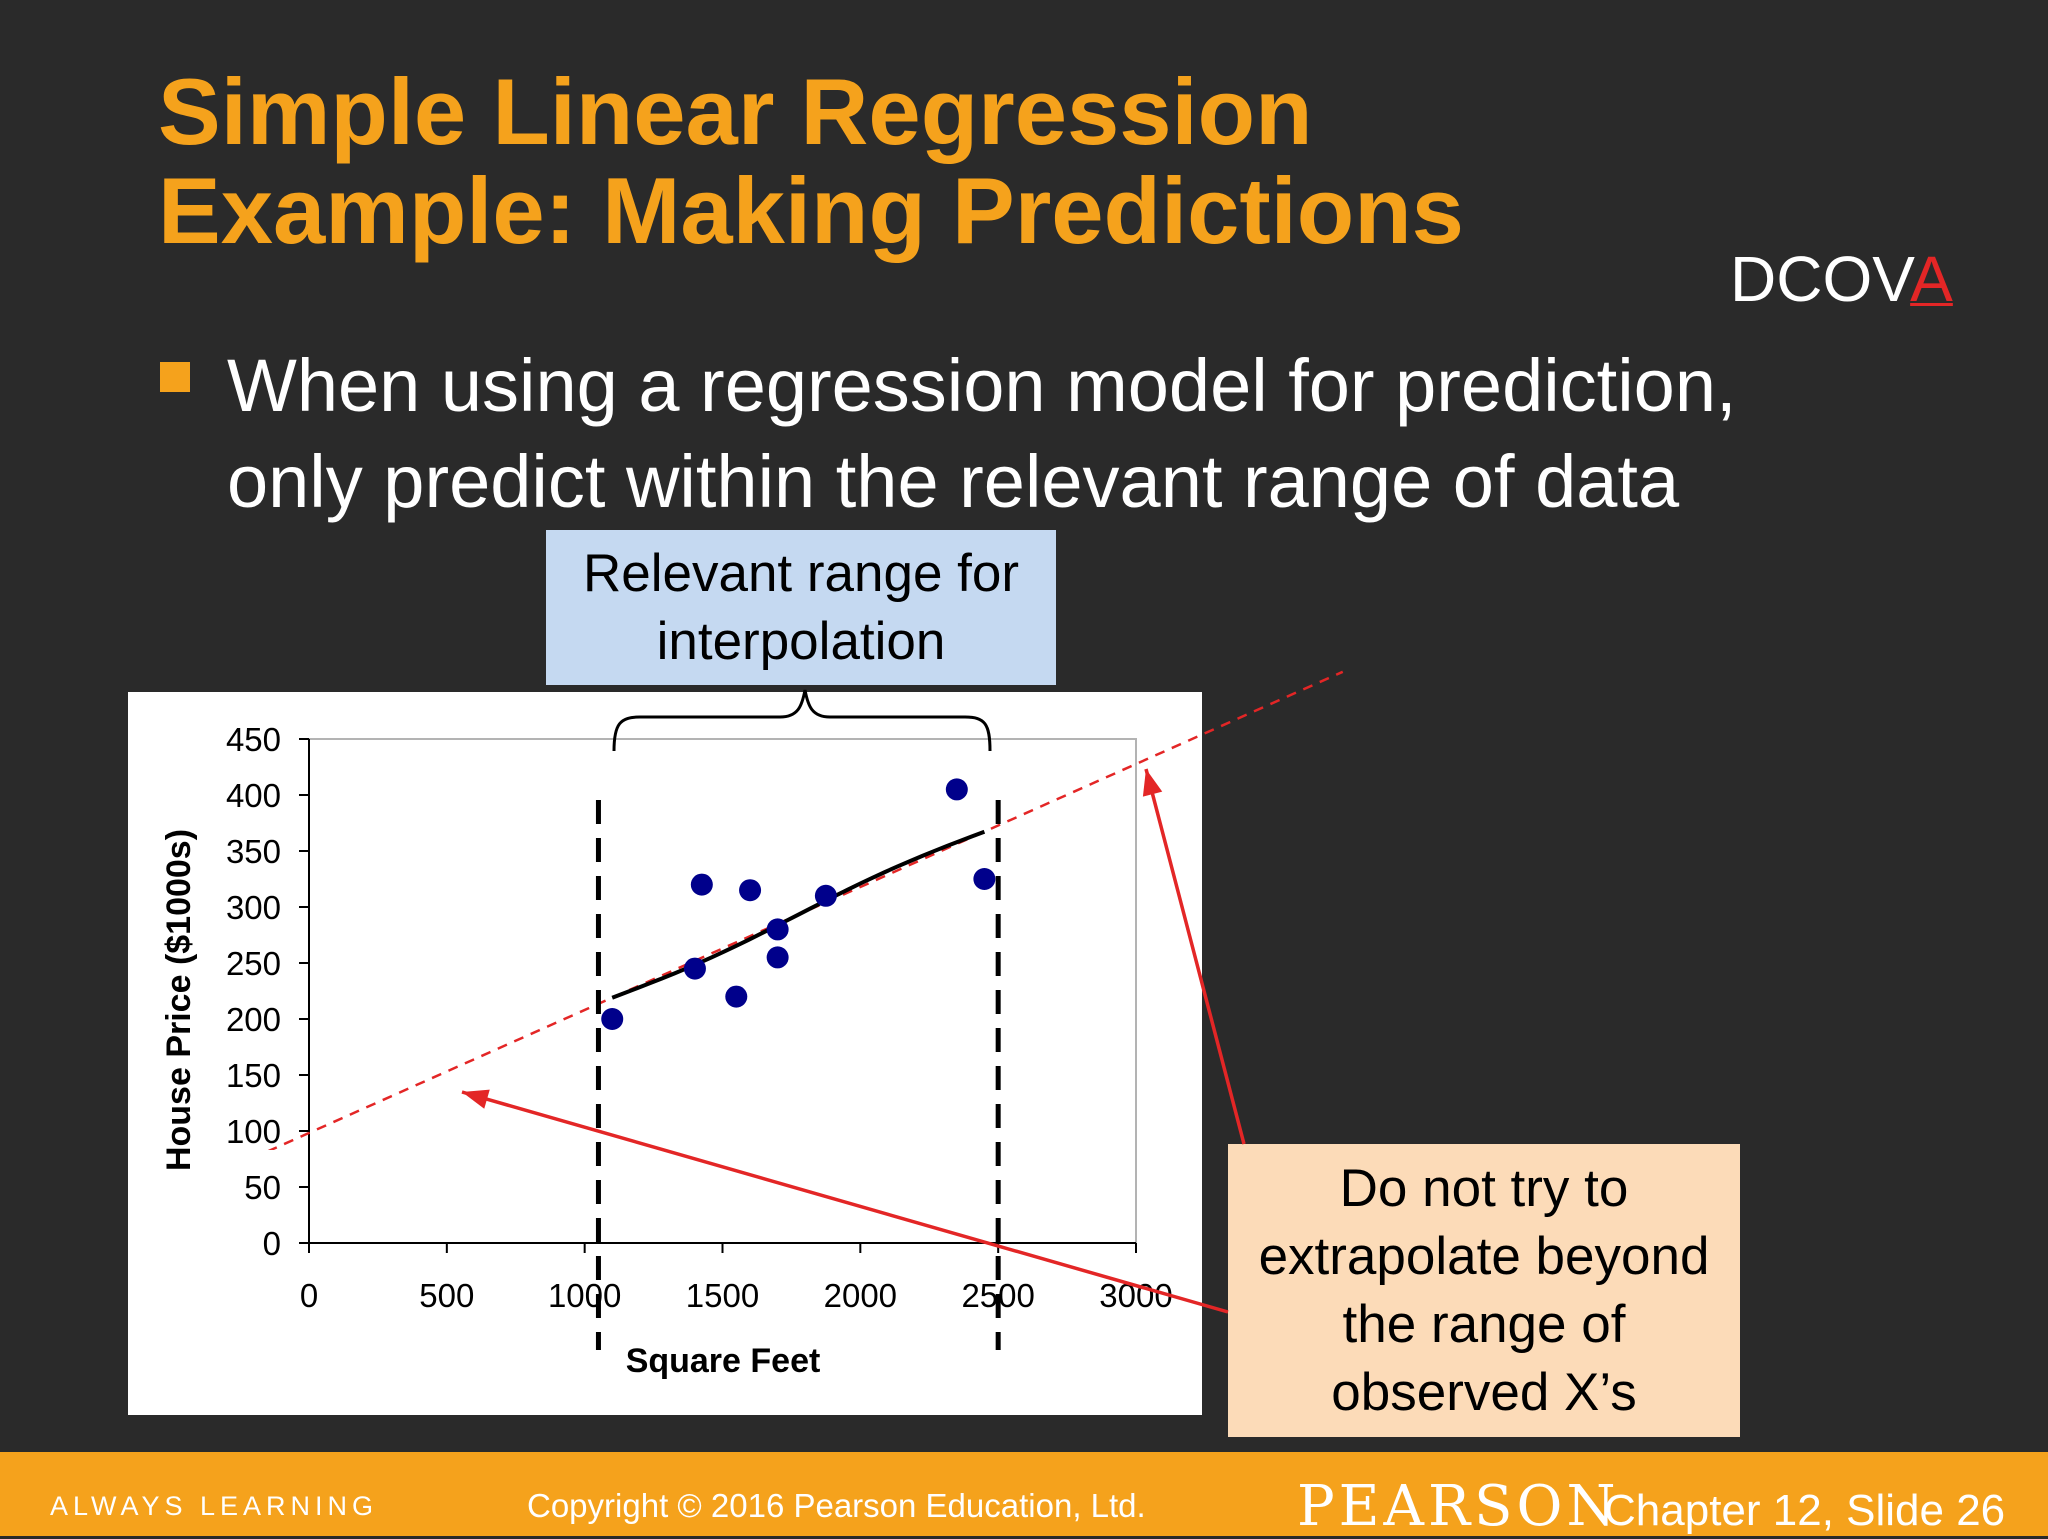  I want to click on y-axis-label: House Price ($1000s), so click(179, 1000).